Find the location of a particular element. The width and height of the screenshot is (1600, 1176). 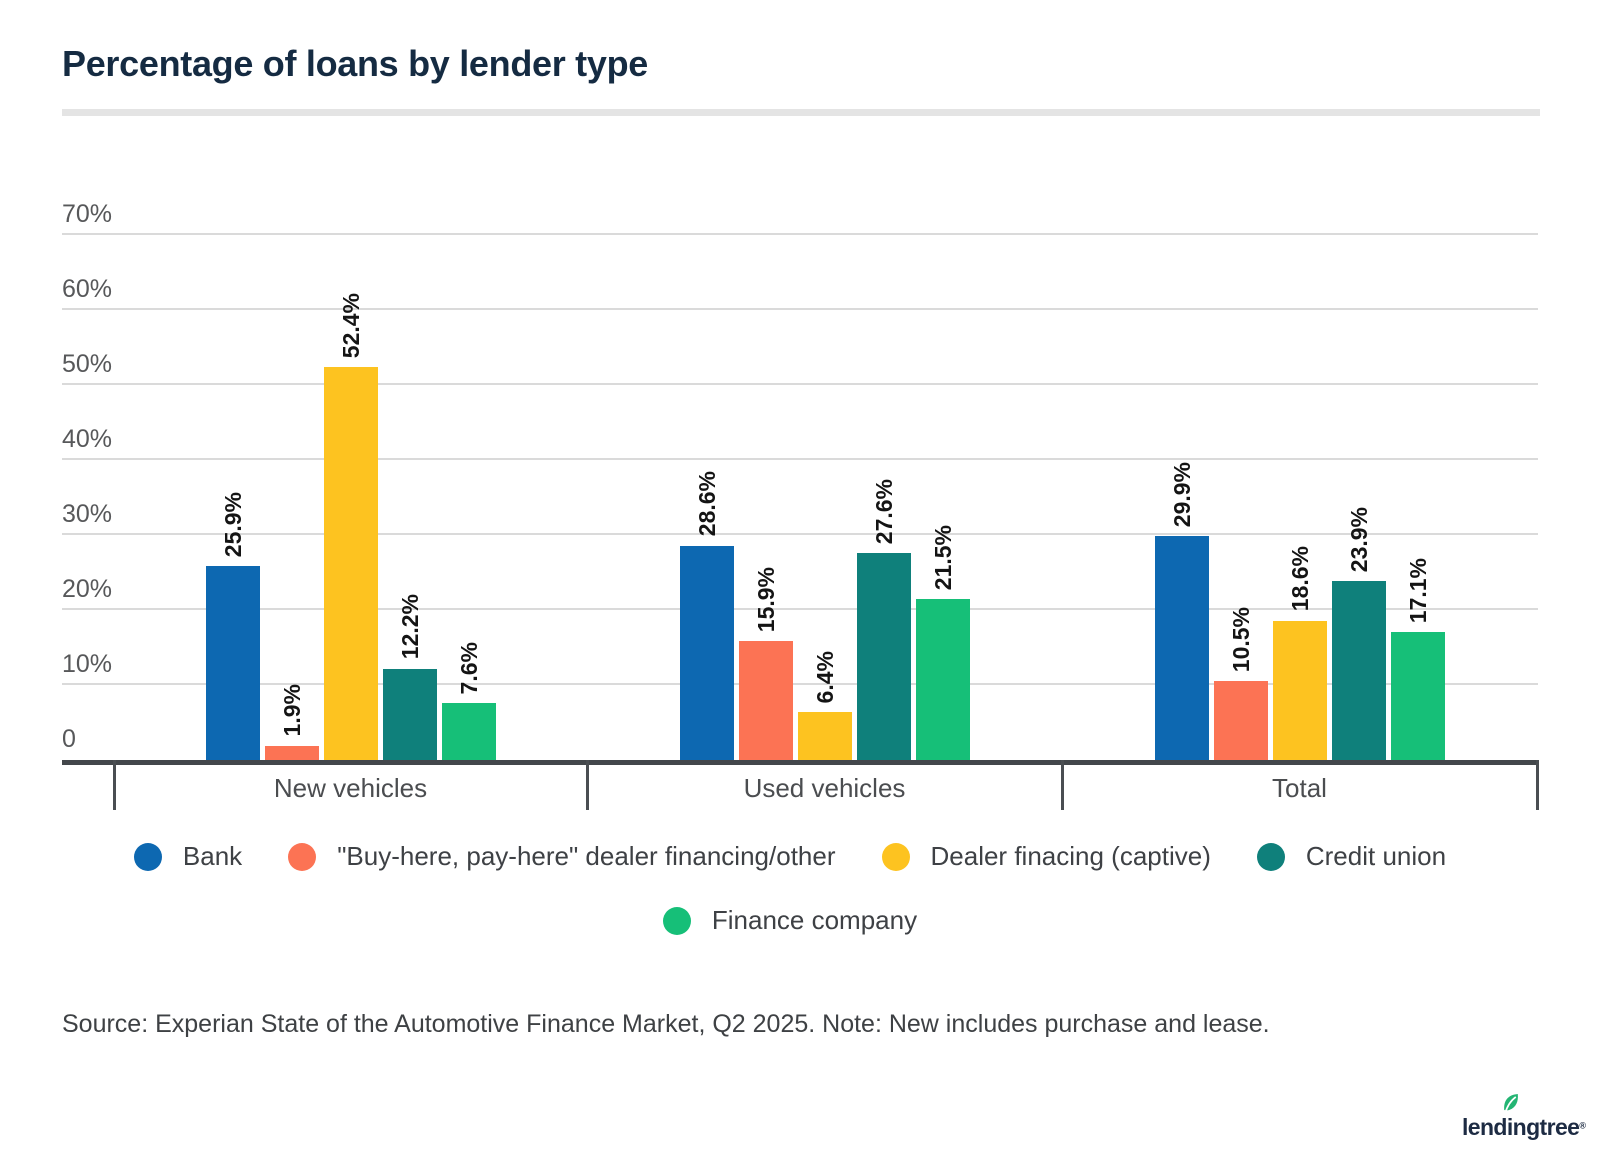

x-axis-category-label: Used vehicles is located at coordinates (824, 788).